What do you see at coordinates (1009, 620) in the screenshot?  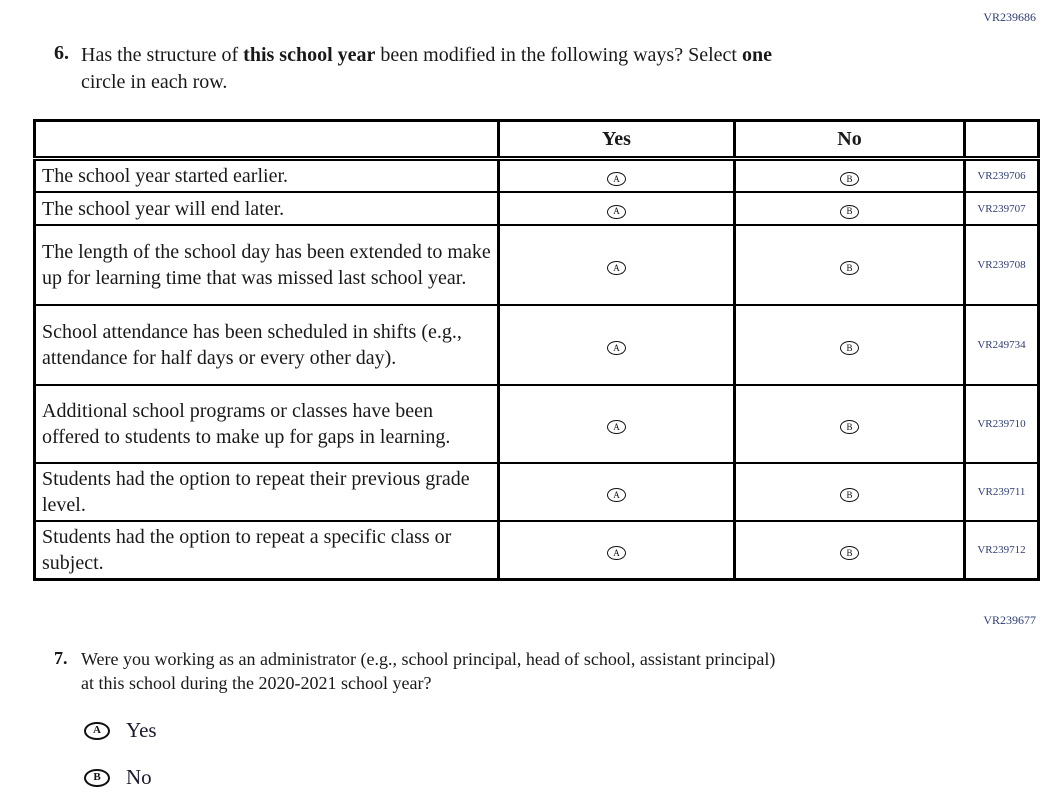 I see `page-code-mid: VR239677` at bounding box center [1009, 620].